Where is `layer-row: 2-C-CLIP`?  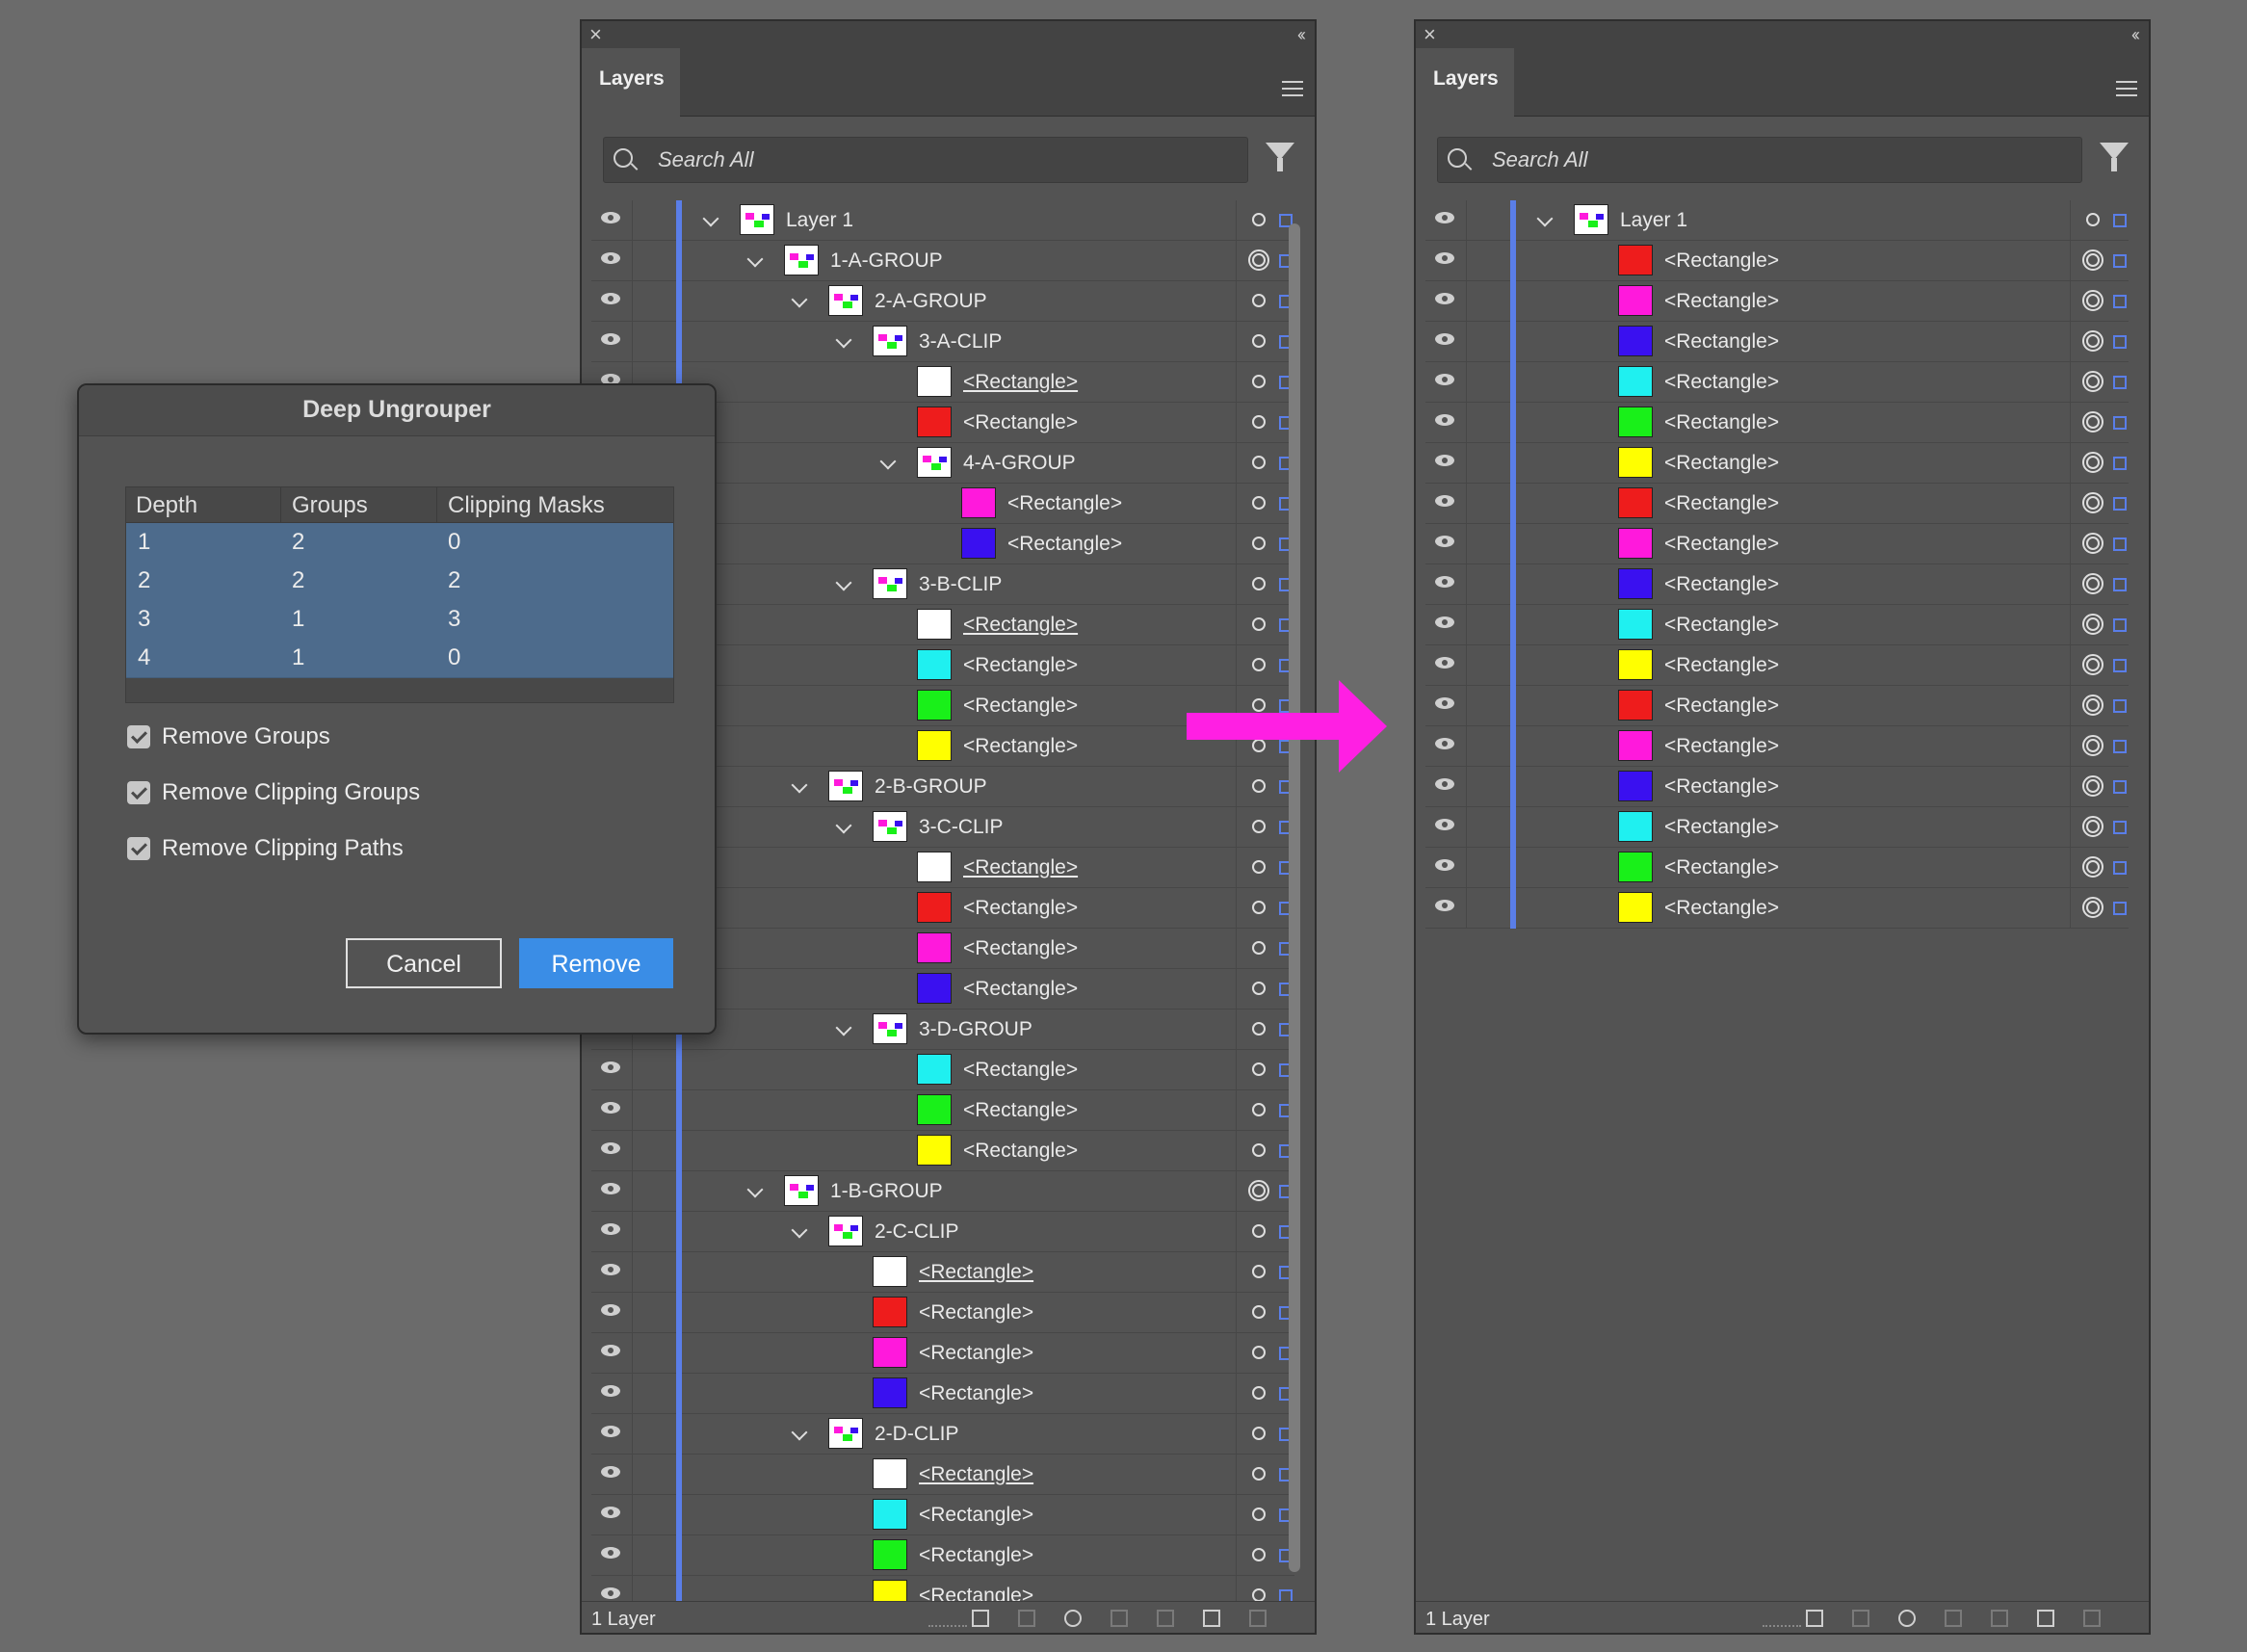 layer-row: 2-C-CLIP is located at coordinates (942, 1232).